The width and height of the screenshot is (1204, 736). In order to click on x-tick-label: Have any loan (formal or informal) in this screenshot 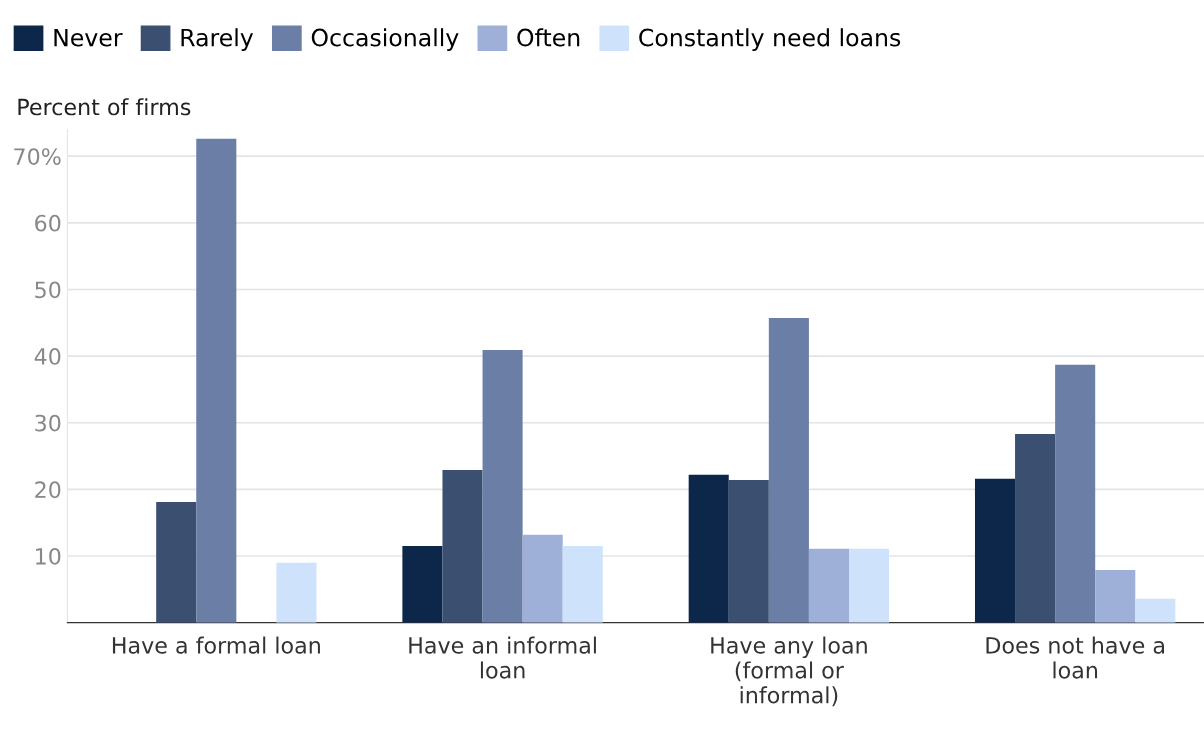, I will do `click(789, 671)`.